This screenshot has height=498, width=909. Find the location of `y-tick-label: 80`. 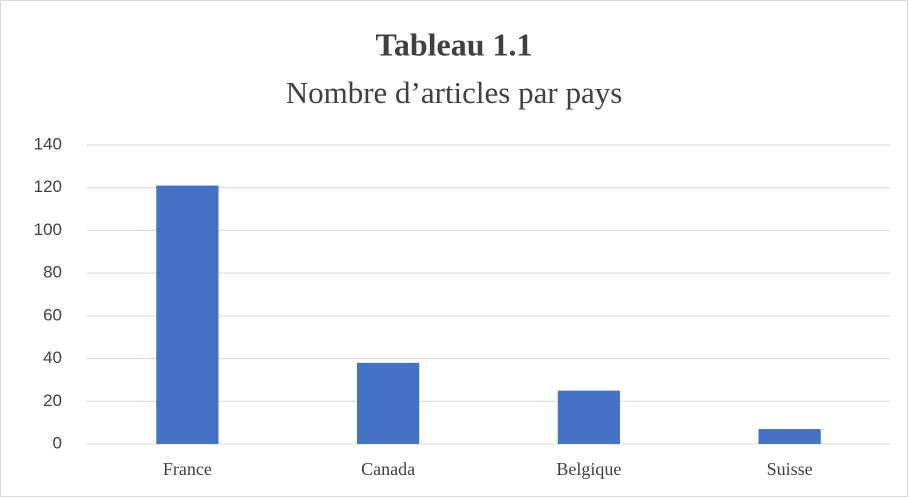

y-tick-label: 80 is located at coordinates (52, 272).